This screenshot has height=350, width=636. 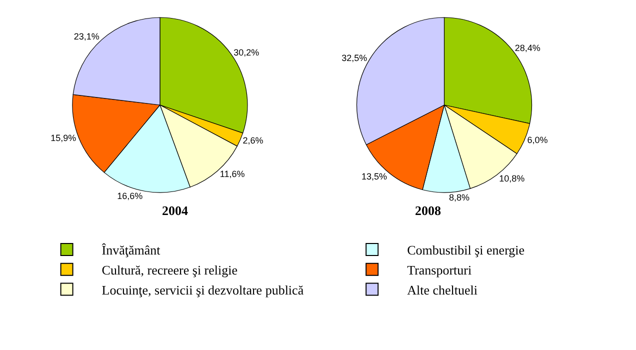 What do you see at coordinates (232, 173) in the screenshot?
I see `data-label: 11,6%` at bounding box center [232, 173].